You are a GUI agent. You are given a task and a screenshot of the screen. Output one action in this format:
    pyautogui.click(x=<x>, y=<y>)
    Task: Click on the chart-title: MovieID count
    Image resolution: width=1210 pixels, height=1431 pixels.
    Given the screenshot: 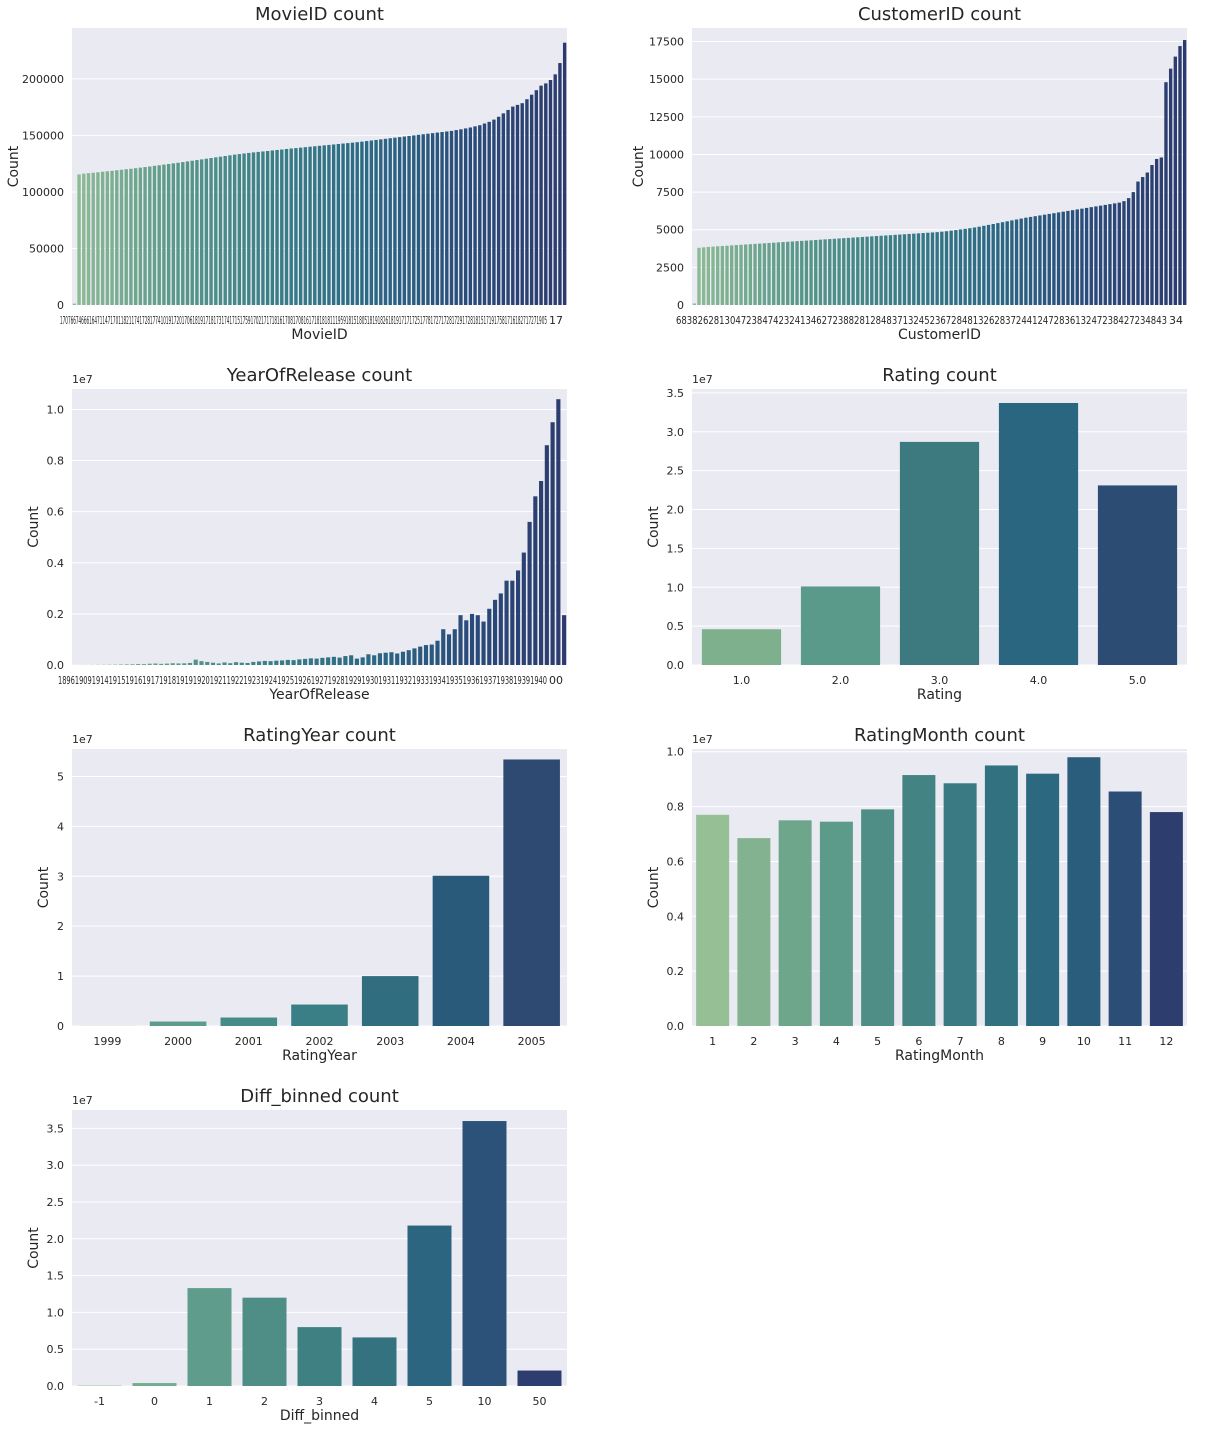 What is the action you would take?
    pyautogui.click(x=319, y=14)
    